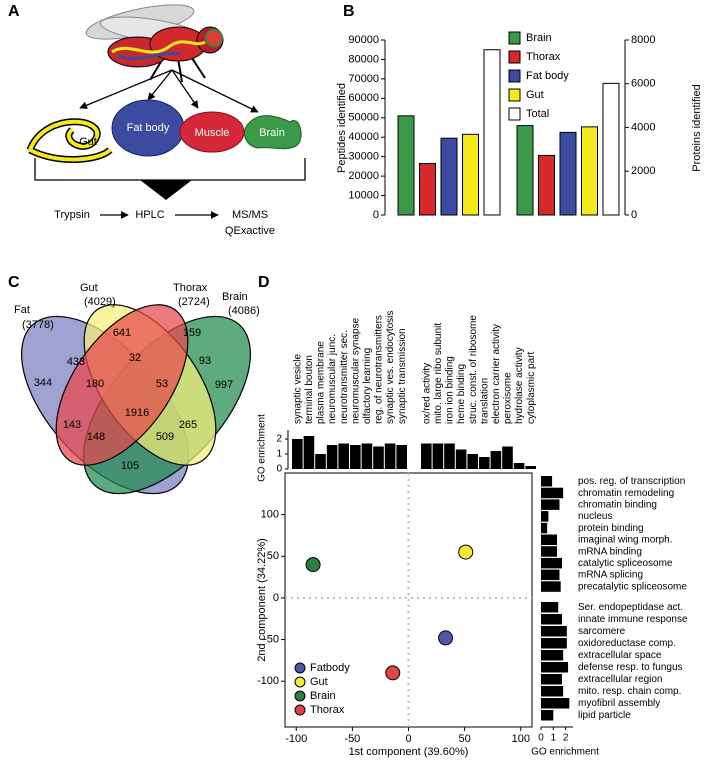 This screenshot has height=766, width=709. I want to click on organ-label: Muscle, so click(212, 133).